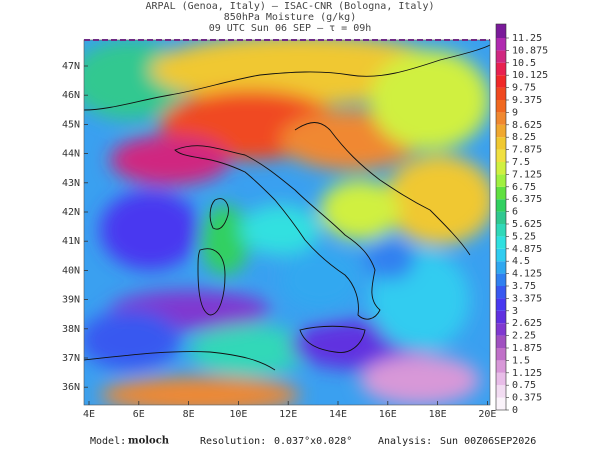  What do you see at coordinates (521, 360) in the screenshot?
I see `colorbar-tick-label: 1.5` at bounding box center [521, 360].